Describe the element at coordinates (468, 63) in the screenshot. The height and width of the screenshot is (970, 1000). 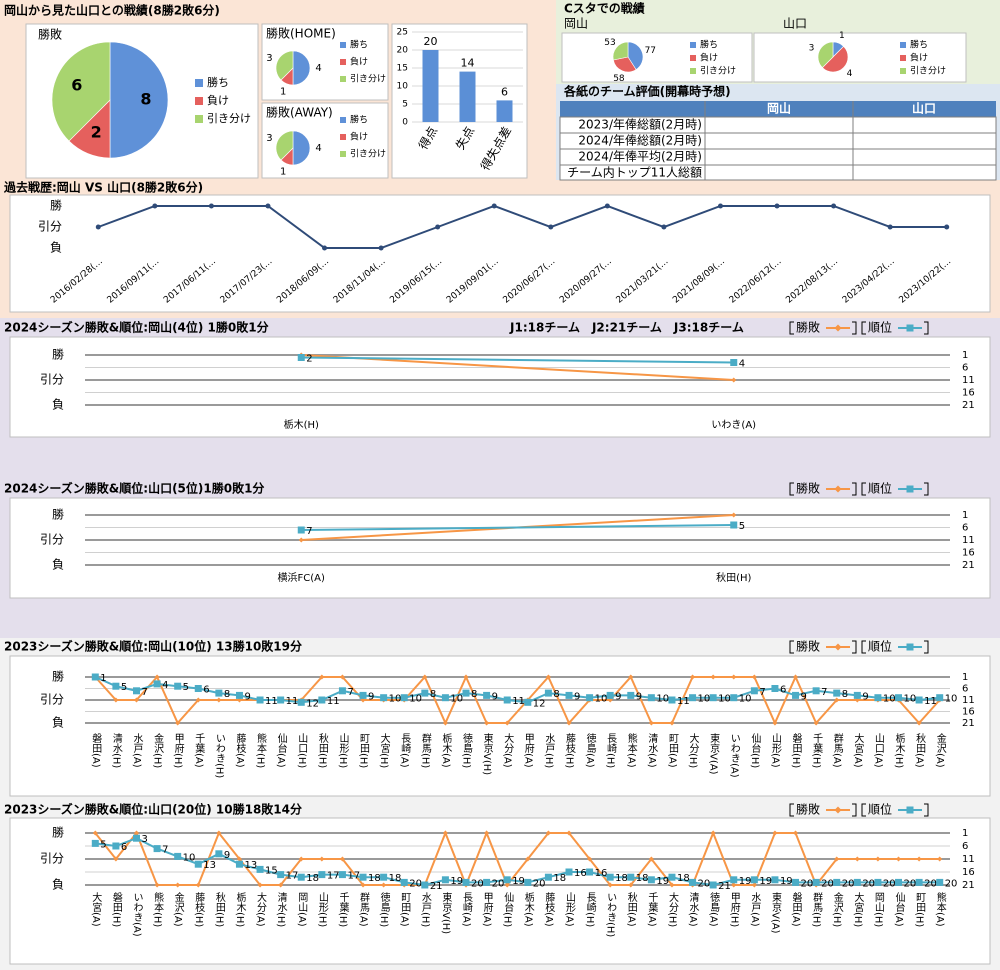
I see `data-label: 14` at that location.